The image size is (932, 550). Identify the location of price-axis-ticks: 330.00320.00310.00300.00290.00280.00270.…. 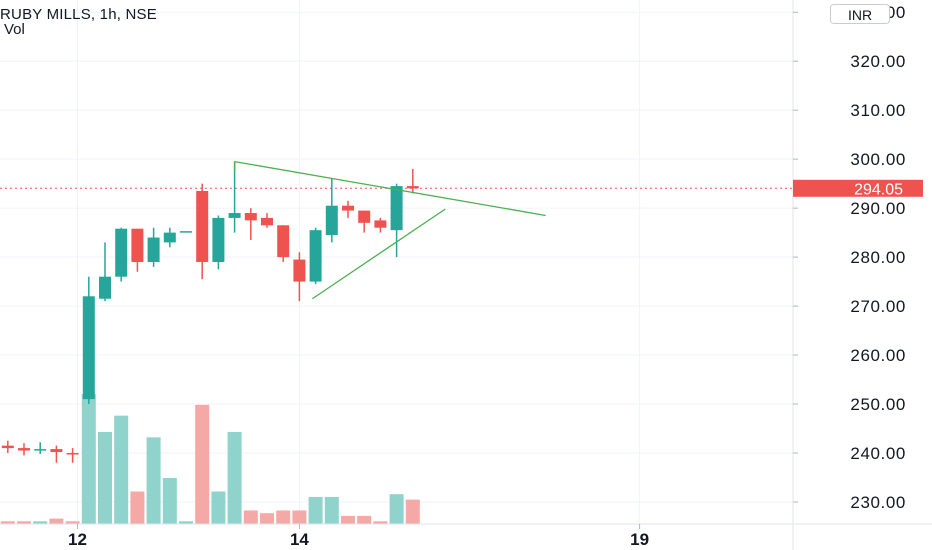
(849, 257).